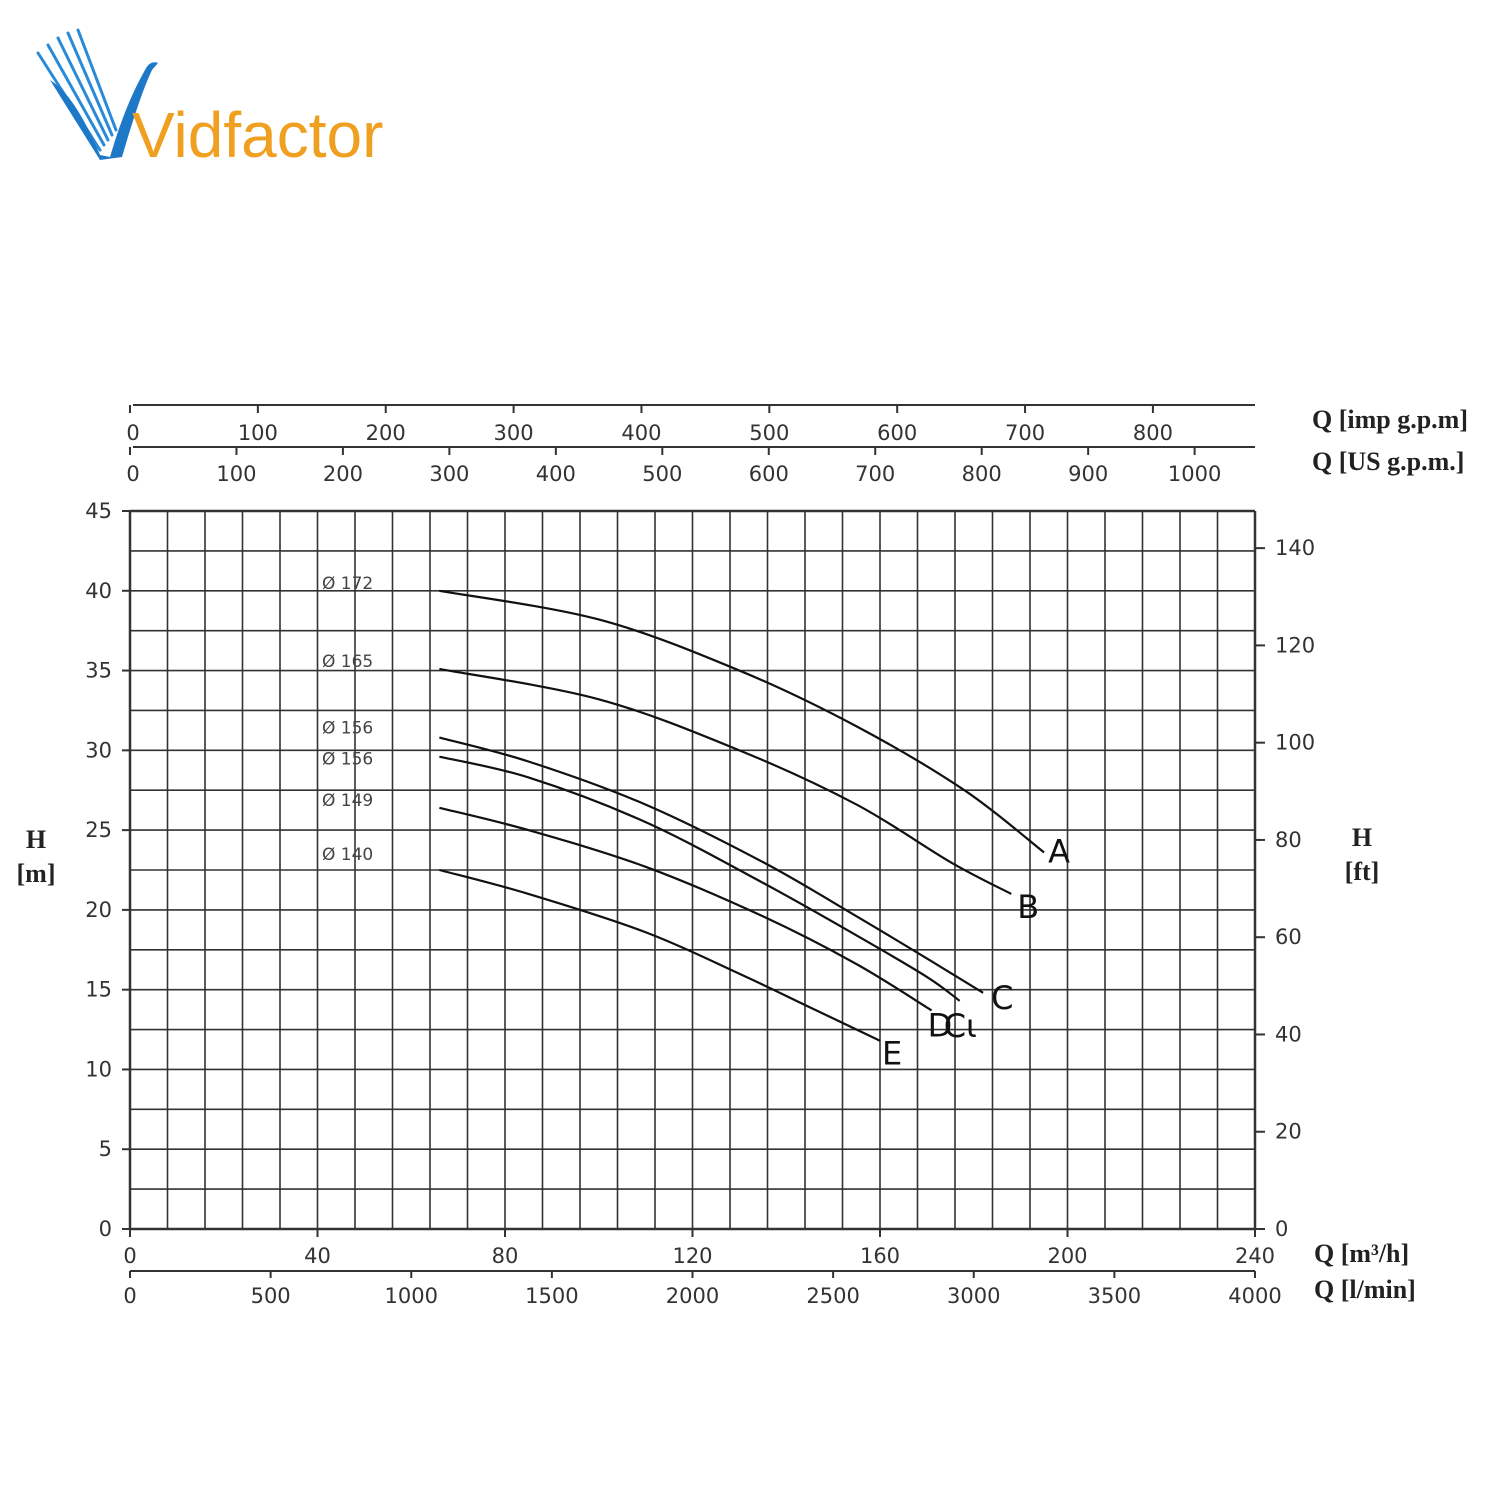 This screenshot has height=1500, width=1500. Describe the element at coordinates (132, 433) in the screenshot. I see `top-axis1-tick-label: 0` at that location.